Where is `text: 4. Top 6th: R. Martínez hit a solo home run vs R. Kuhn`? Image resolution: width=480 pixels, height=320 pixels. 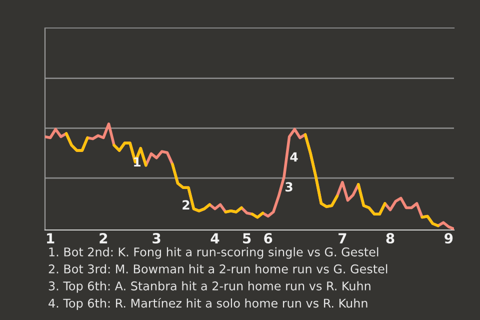 text: 4. Top 6th: R. Martínez hit a solo home run vs R. Kuhn is located at coordinates (208, 304).